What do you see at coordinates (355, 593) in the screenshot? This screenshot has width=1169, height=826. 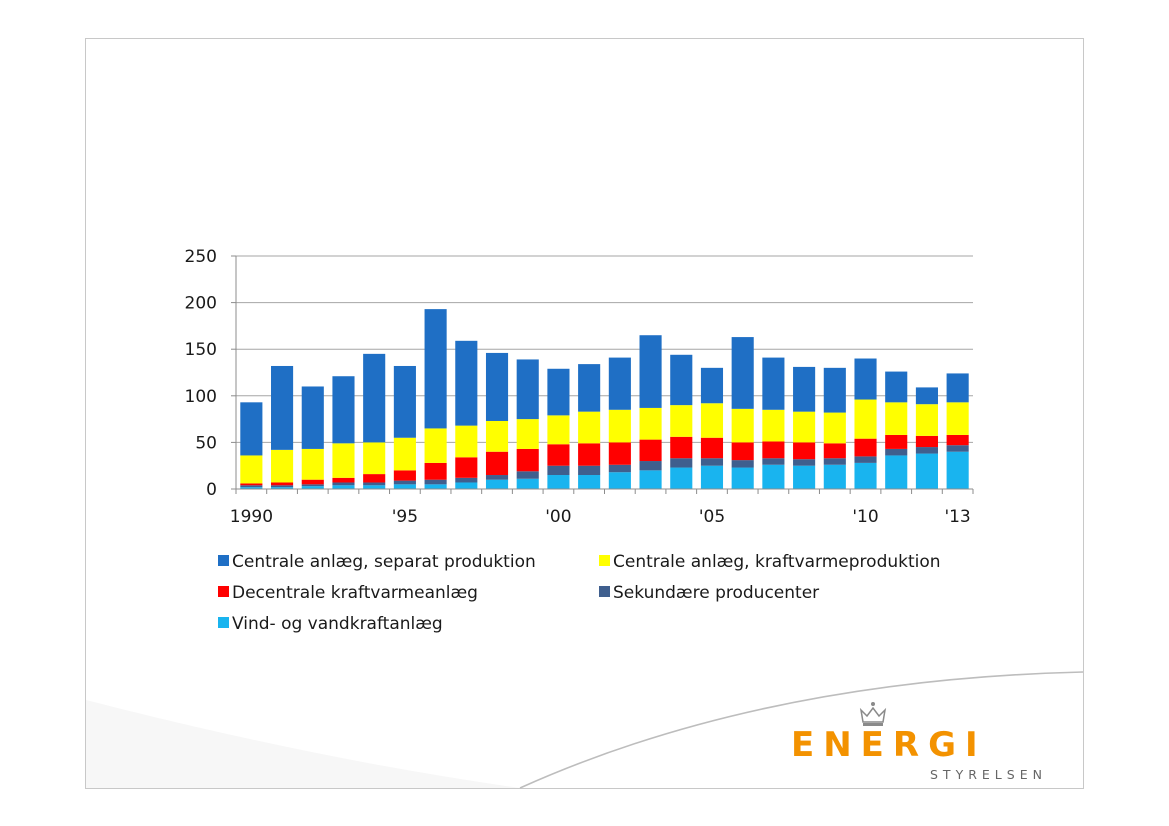 I see `legend-label: Decentrale kraftvarmeanlæg` at bounding box center [355, 593].